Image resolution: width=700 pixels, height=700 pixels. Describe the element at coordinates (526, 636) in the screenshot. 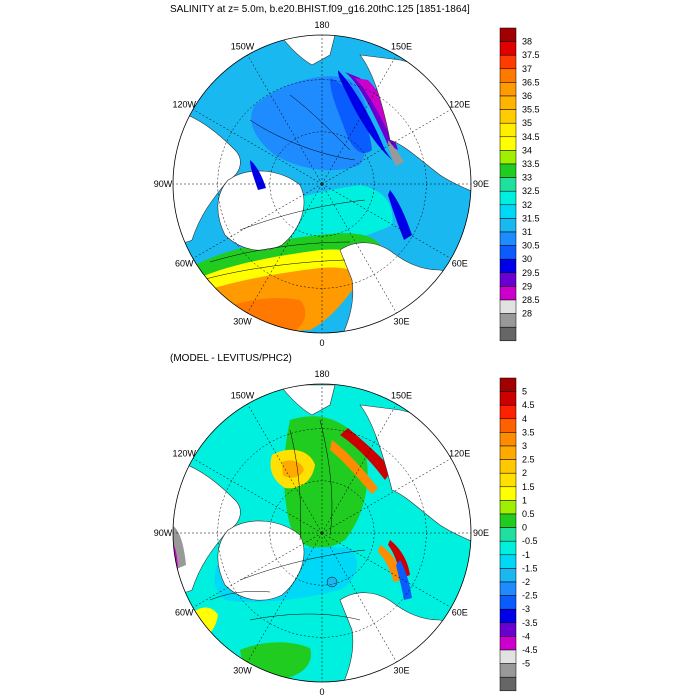

I see `colorbar-tick-label: -4` at that location.